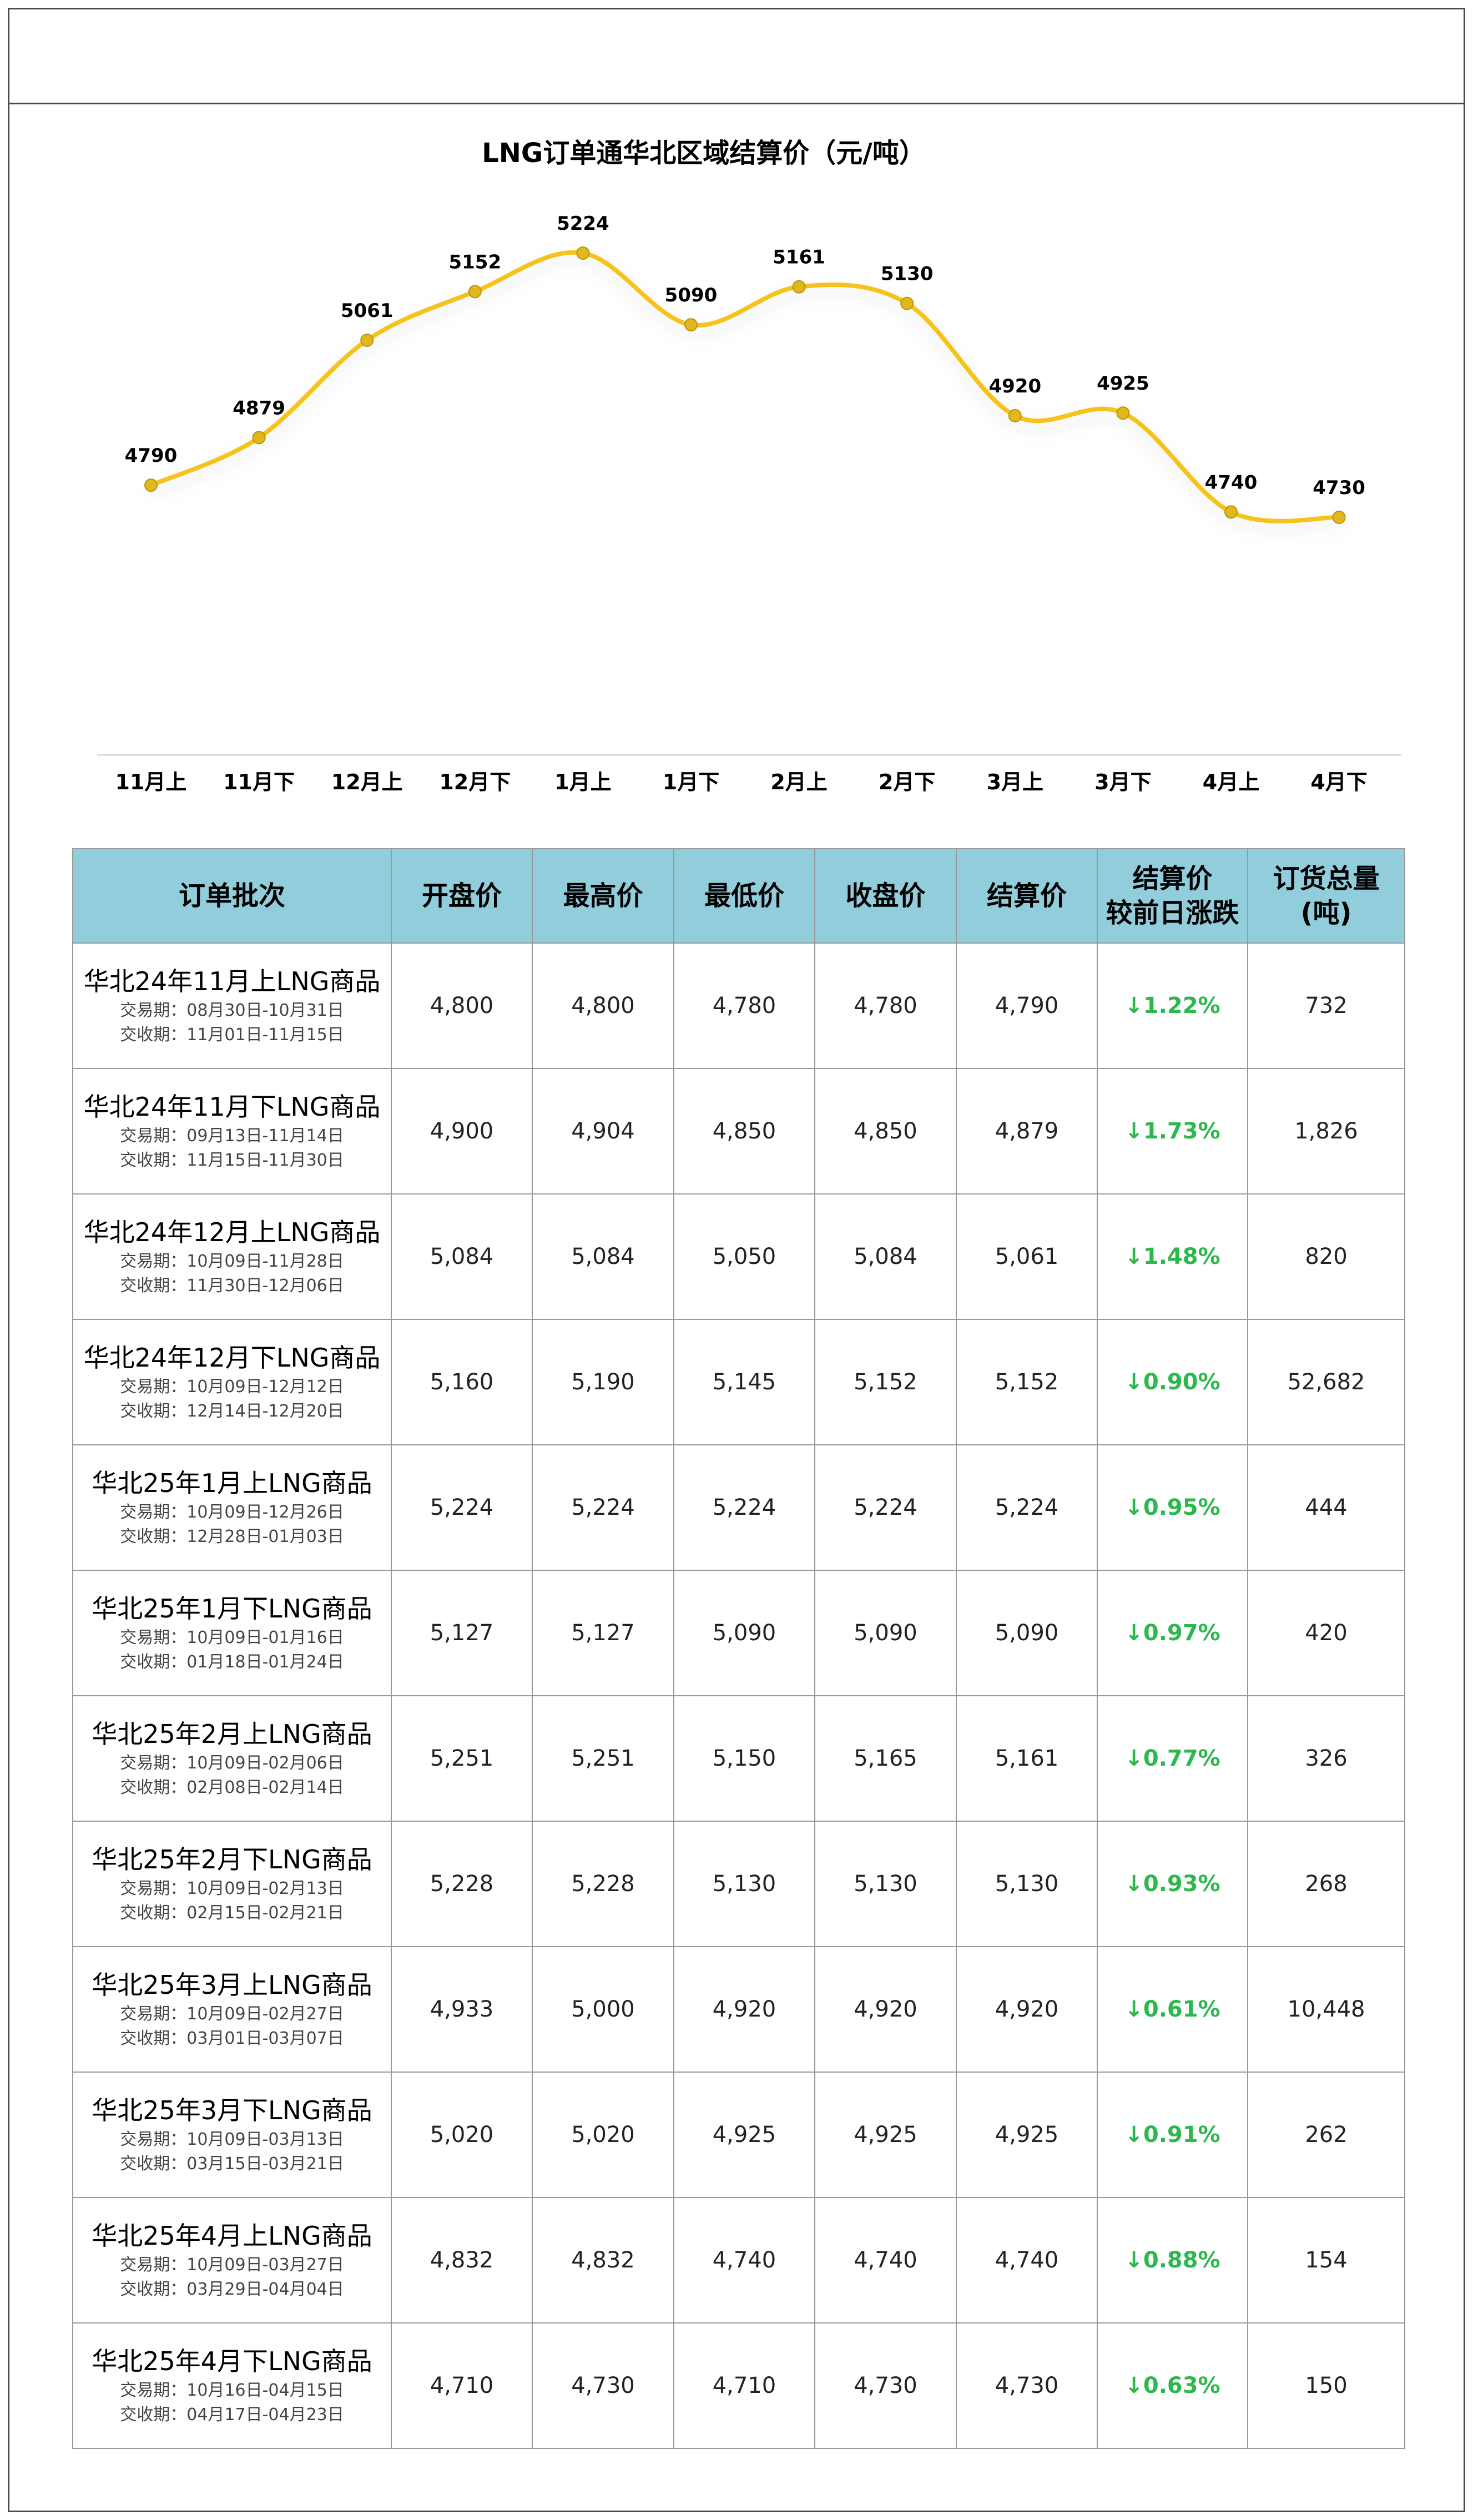 The image size is (1473, 2520). Describe the element at coordinates (232, 1136) in the screenshot. I see `batch-period: 交易期：09月13日-11月14日` at that location.